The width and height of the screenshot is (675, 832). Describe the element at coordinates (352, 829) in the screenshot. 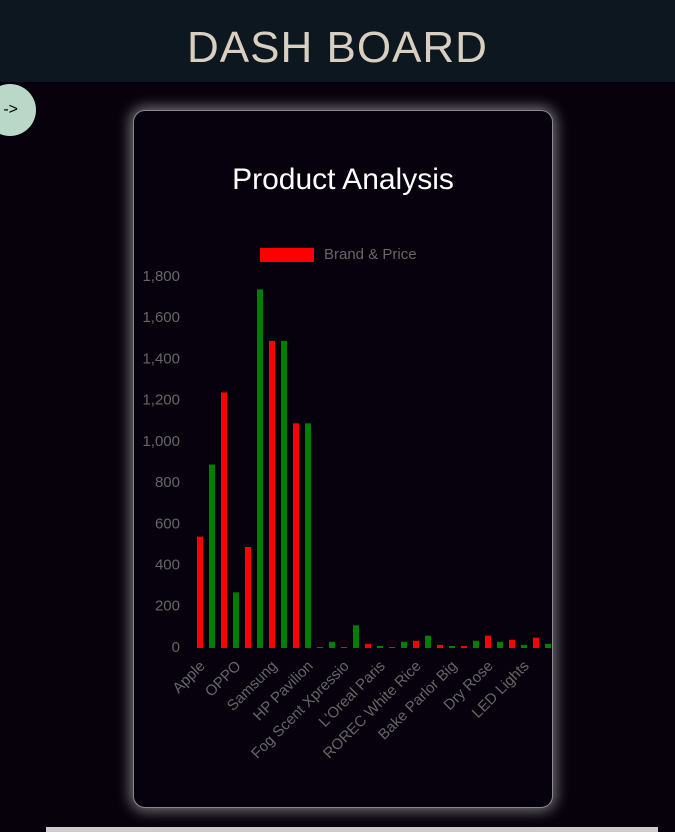

I see `scrollbar` at that location.